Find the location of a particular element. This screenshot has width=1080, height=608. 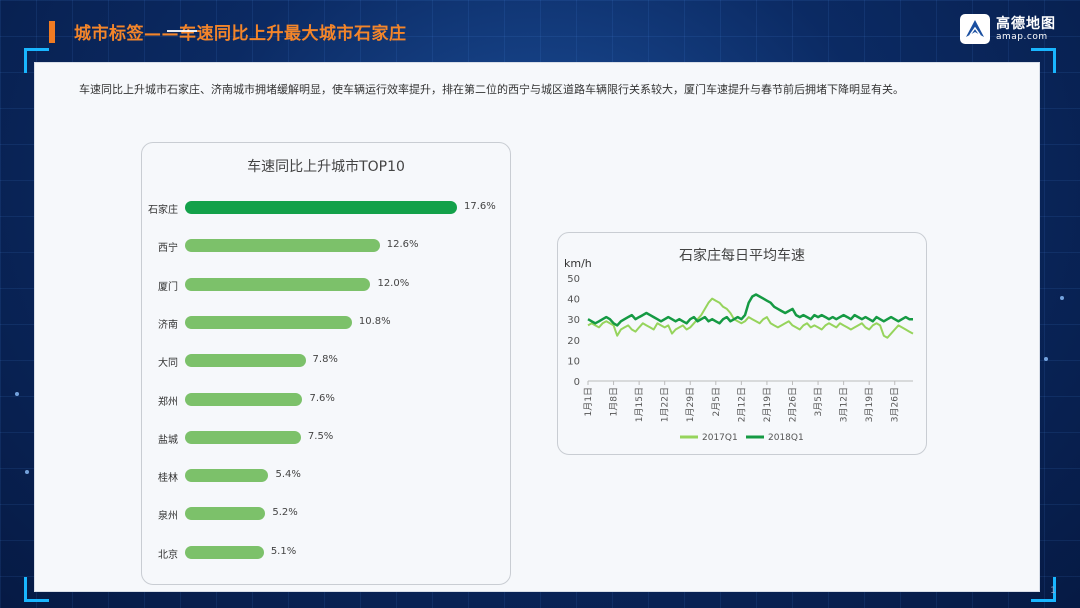

bar-category-label: 西宁 is located at coordinates (168, 249).